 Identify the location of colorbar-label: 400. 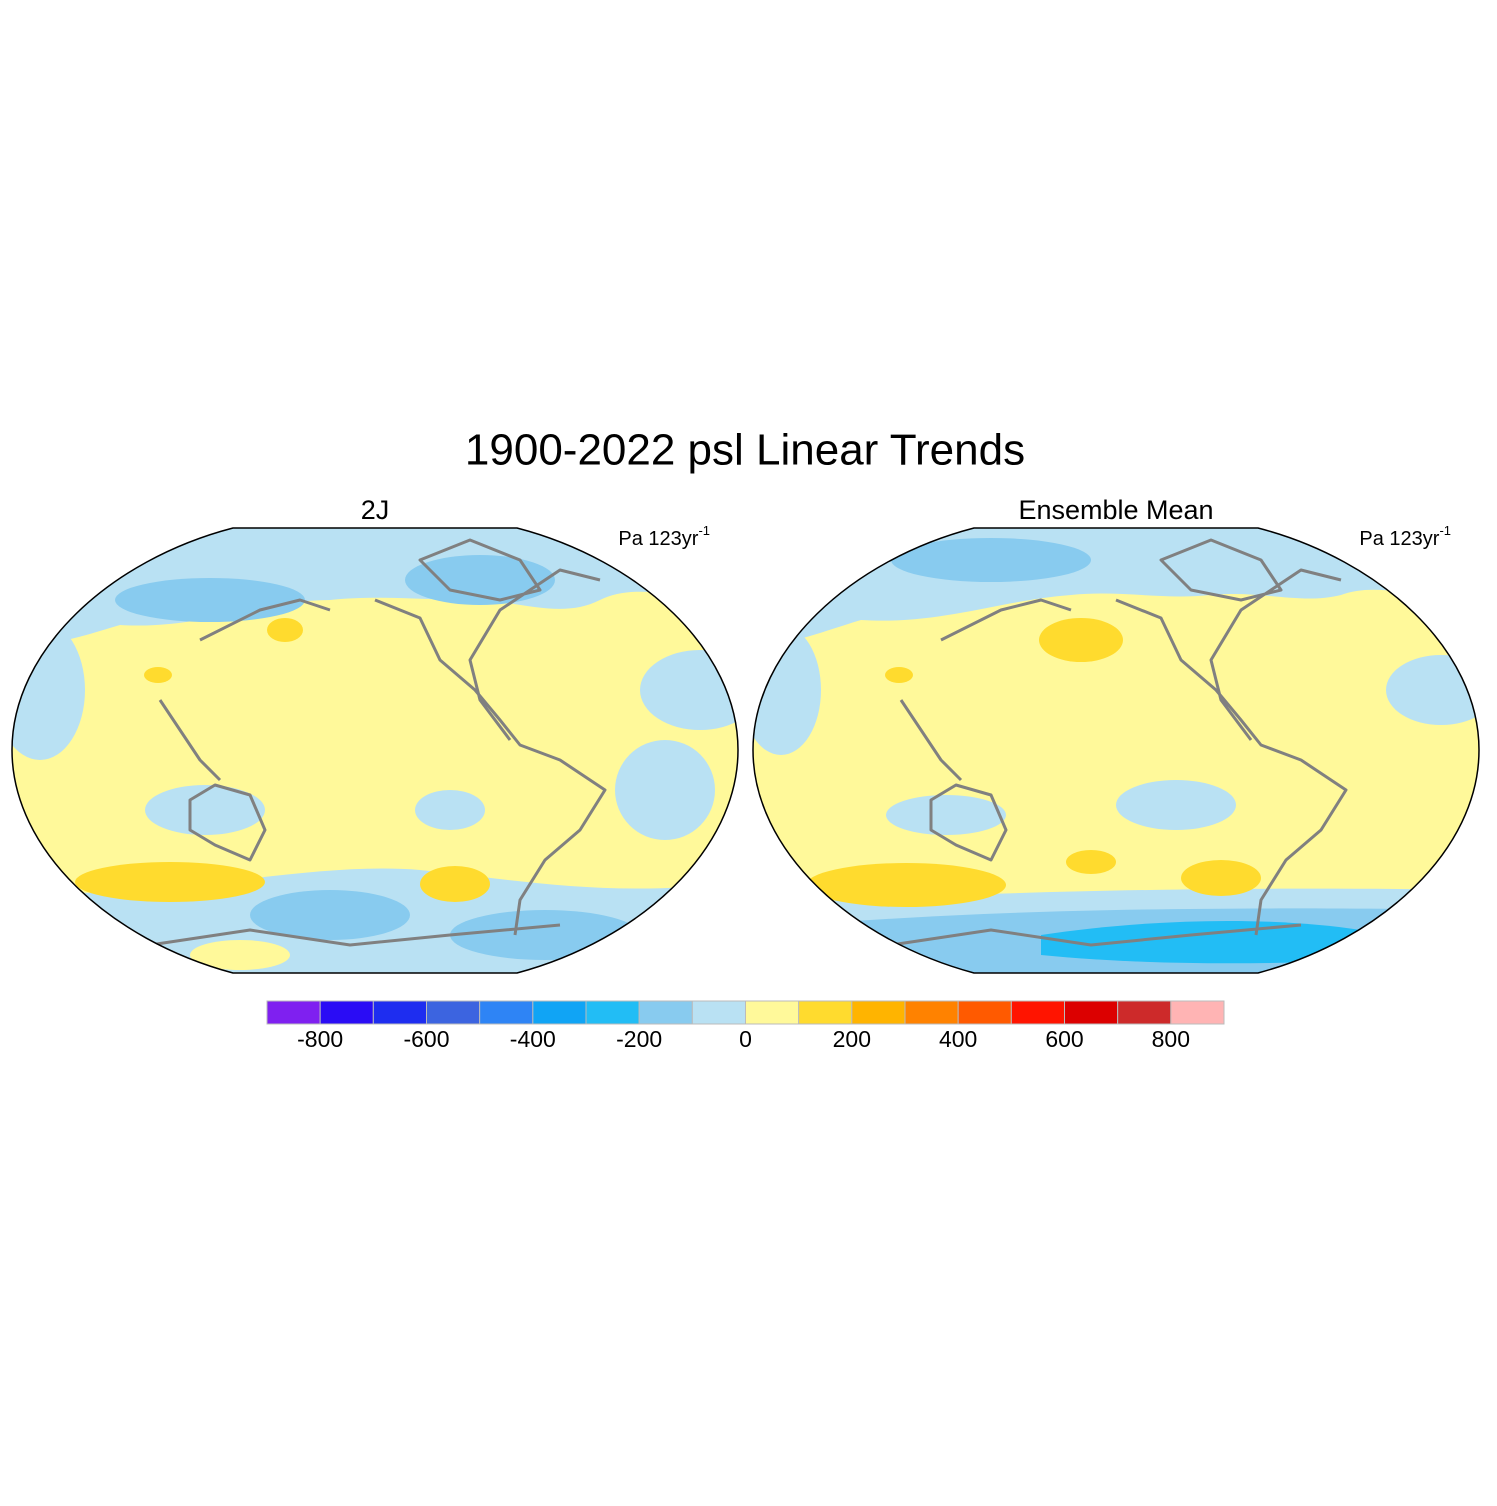
(958, 1039).